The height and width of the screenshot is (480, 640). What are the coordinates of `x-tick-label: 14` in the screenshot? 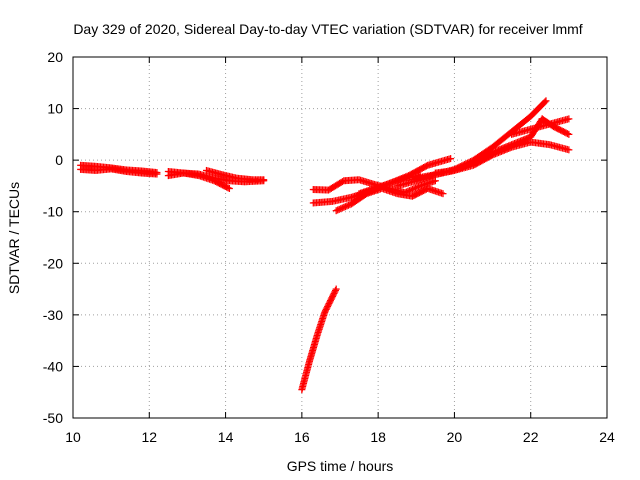 It's located at (226, 437).